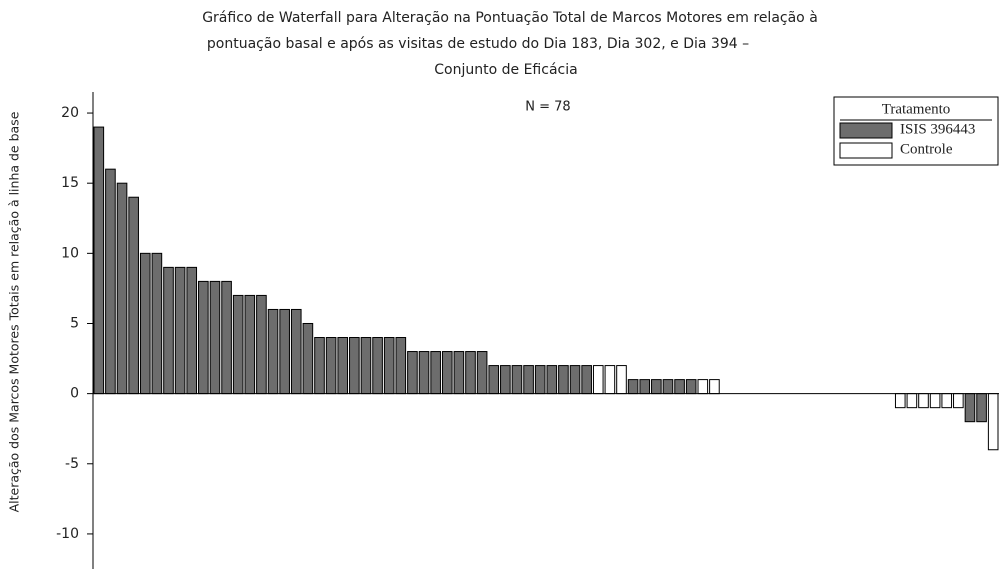 The height and width of the screenshot is (569, 1002). What do you see at coordinates (74, 394) in the screenshot?
I see `y-tick-label: 0` at bounding box center [74, 394].